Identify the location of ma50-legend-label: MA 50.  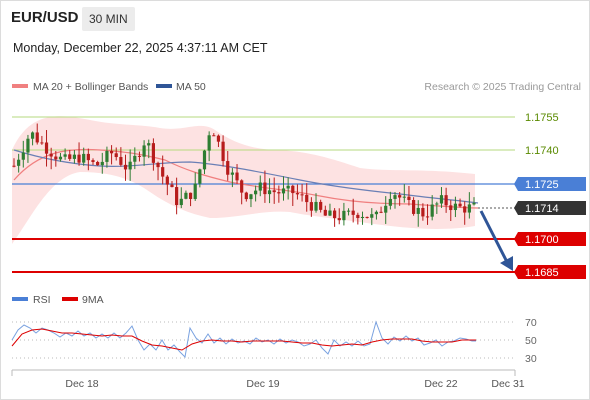
(191, 87).